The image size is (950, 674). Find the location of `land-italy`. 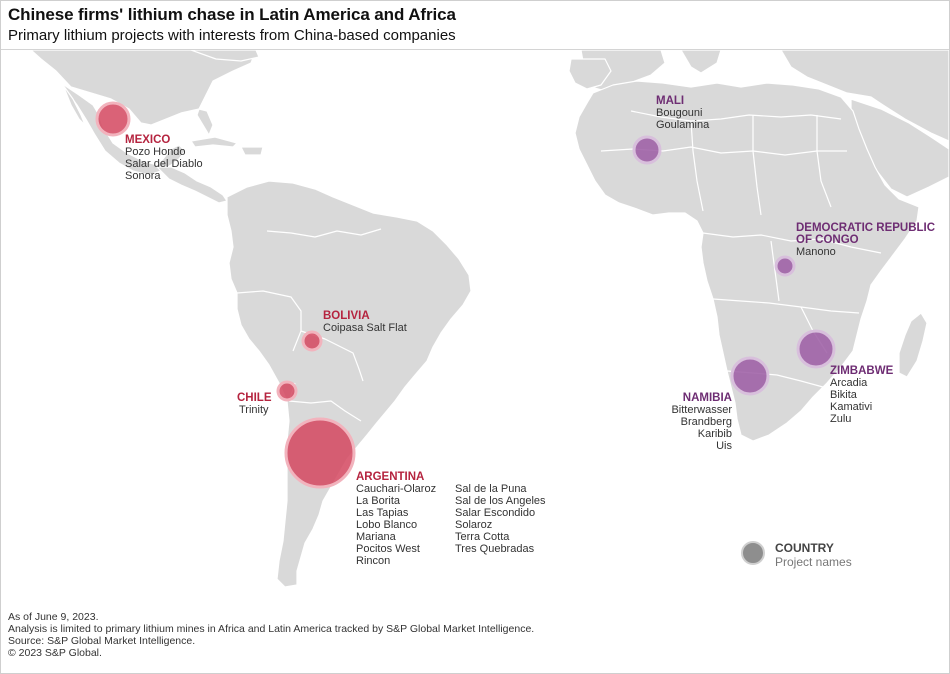

land-italy is located at coordinates (701, 62).